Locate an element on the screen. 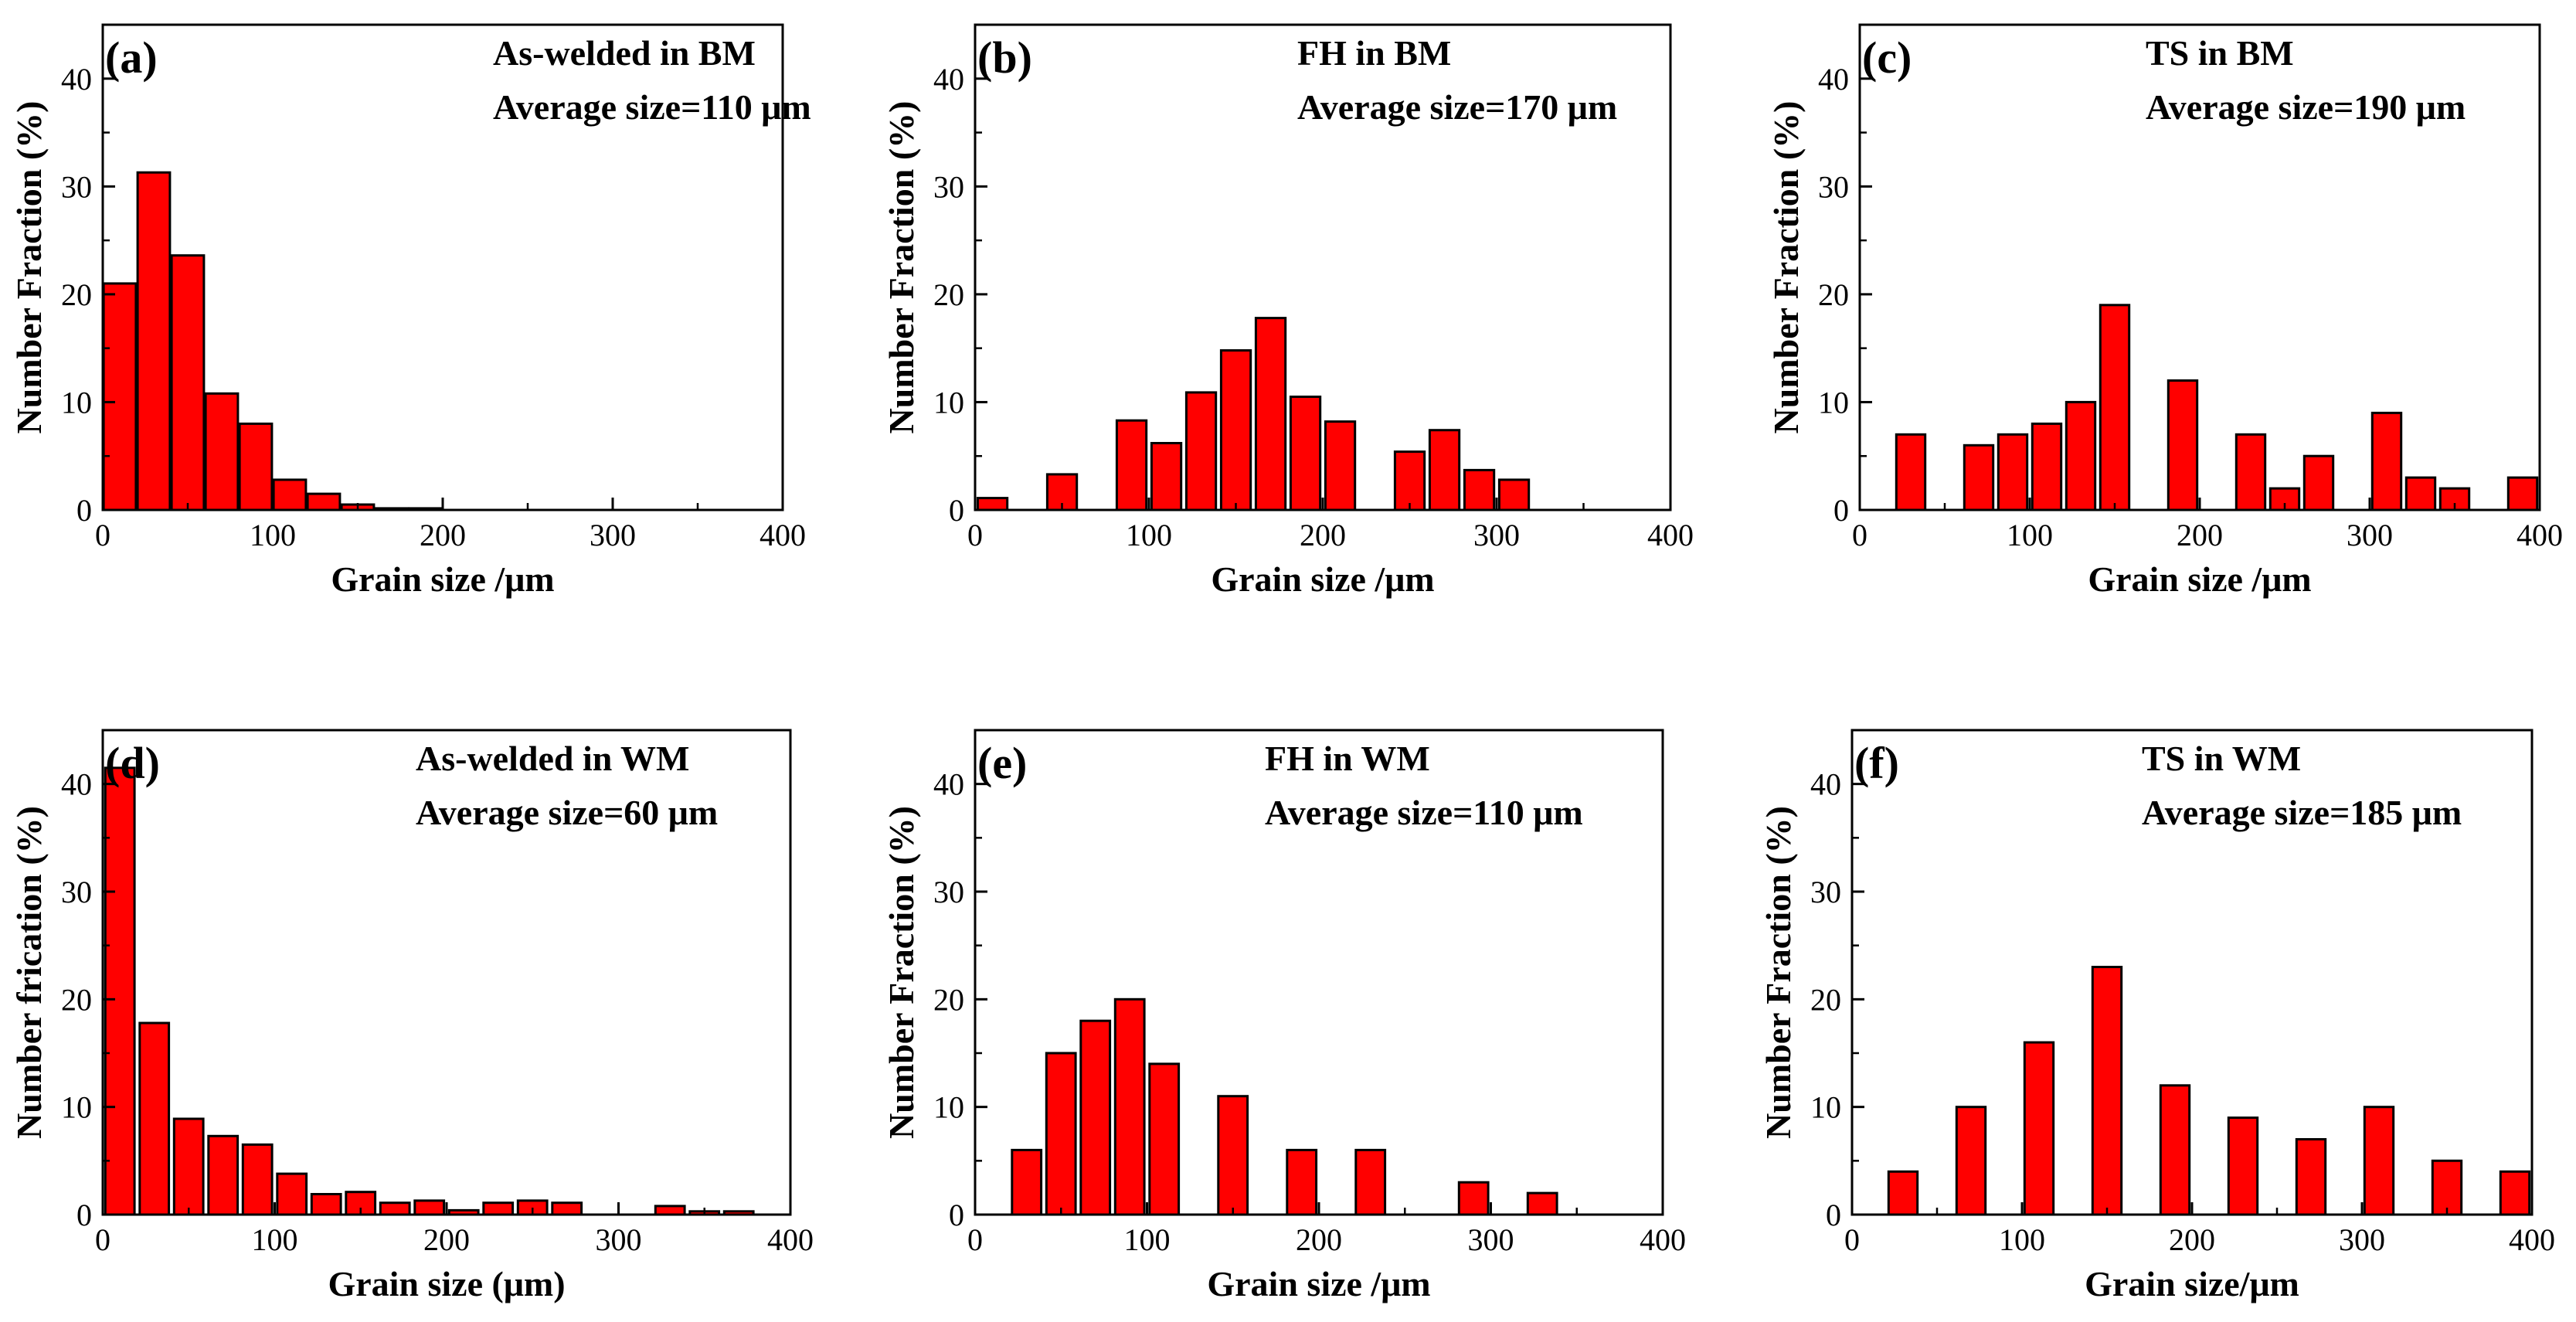 The width and height of the screenshot is (2576, 1322). panel-label: (b) is located at coordinates (1004, 57).